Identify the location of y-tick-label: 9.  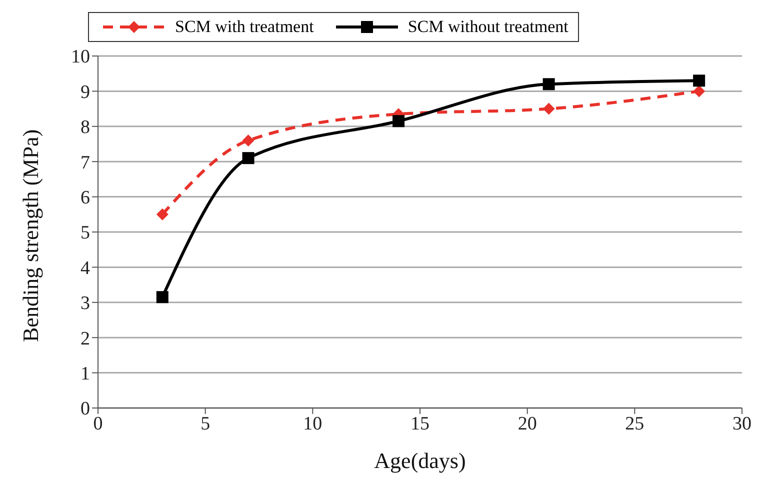
(85, 92).